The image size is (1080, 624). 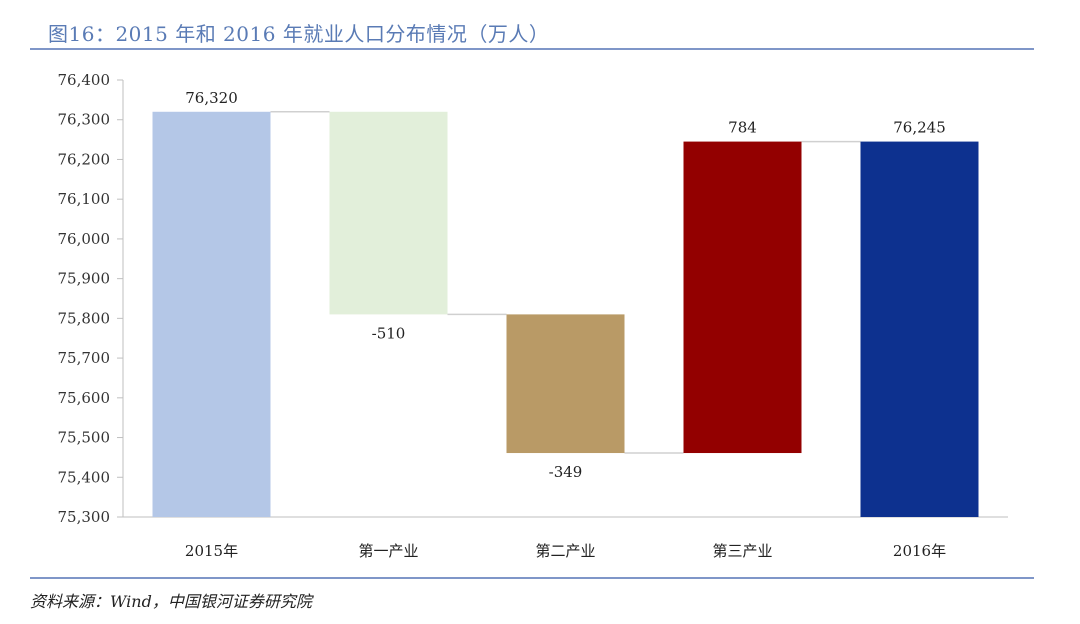 I want to click on y-tick-label: 75,600, so click(x=84, y=398).